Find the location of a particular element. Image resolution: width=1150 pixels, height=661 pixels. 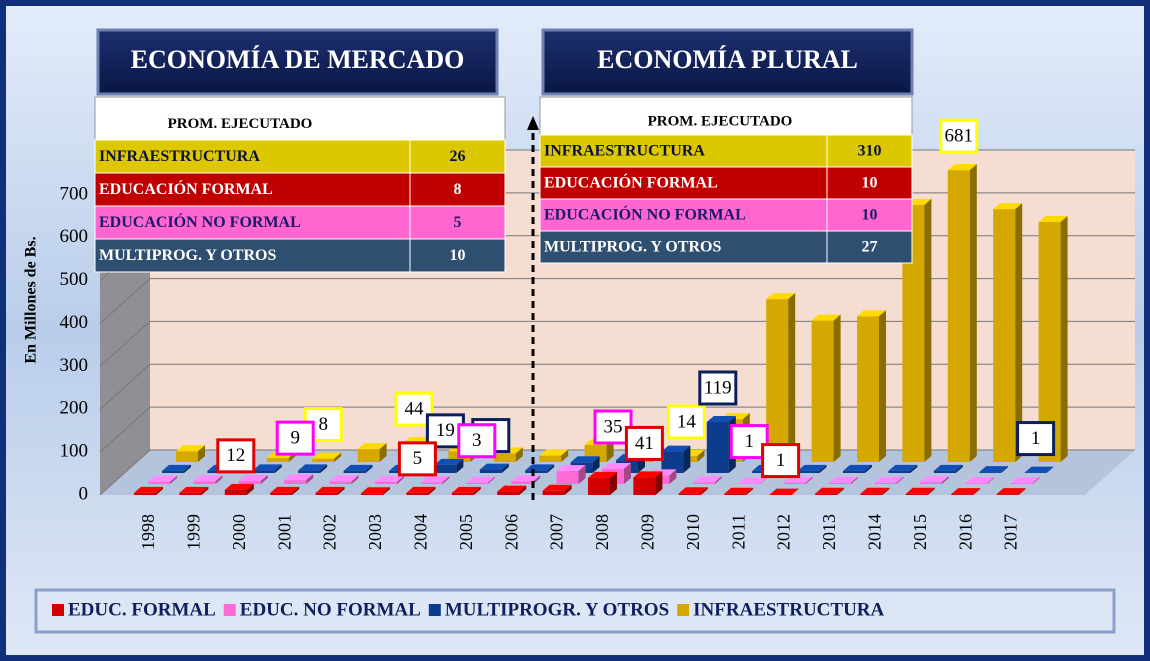

panel-title-box is located at coordinates (727, 62).